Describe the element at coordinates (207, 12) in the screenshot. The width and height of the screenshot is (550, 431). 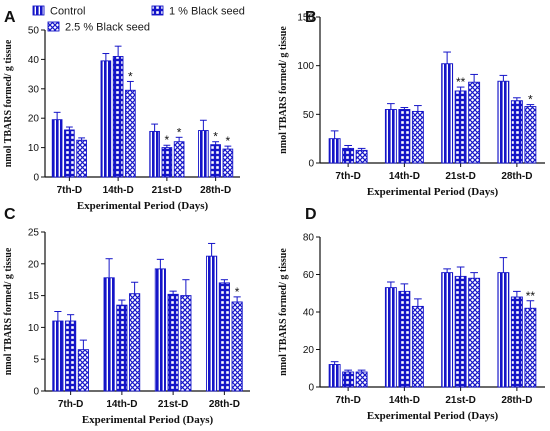
I see `legend-label: 1 % Black seed` at that location.